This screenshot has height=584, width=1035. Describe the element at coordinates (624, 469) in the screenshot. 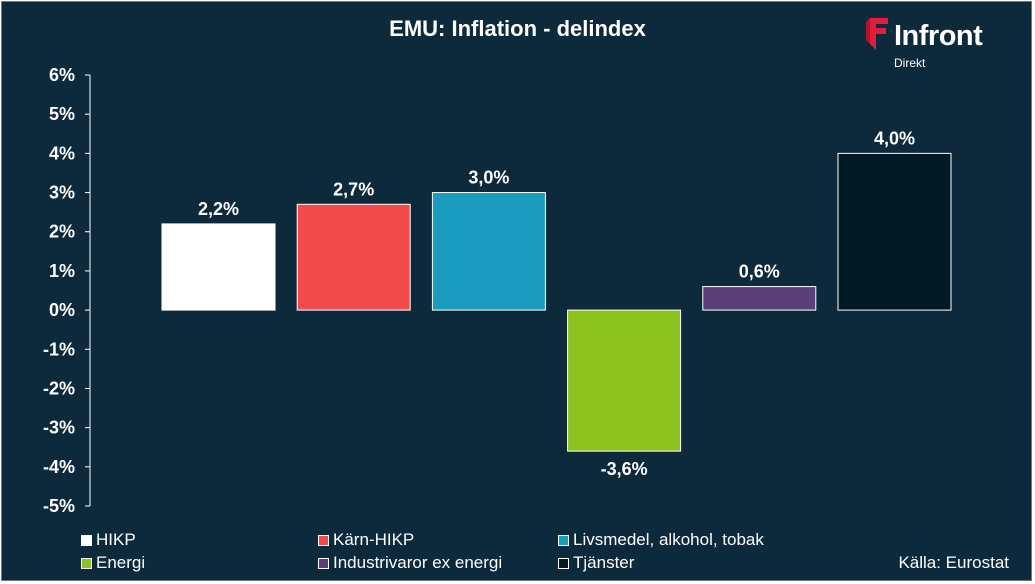

I see `data-label: -3,6%` at that location.